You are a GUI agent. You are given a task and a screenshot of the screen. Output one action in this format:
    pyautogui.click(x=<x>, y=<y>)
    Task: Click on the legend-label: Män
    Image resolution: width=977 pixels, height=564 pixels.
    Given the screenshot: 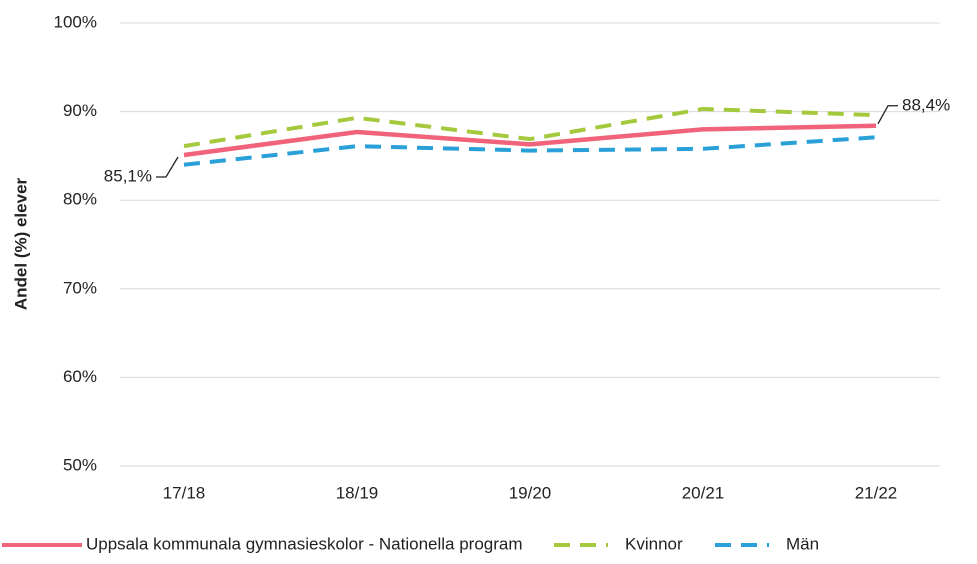 What is the action you would take?
    pyautogui.click(x=802, y=543)
    